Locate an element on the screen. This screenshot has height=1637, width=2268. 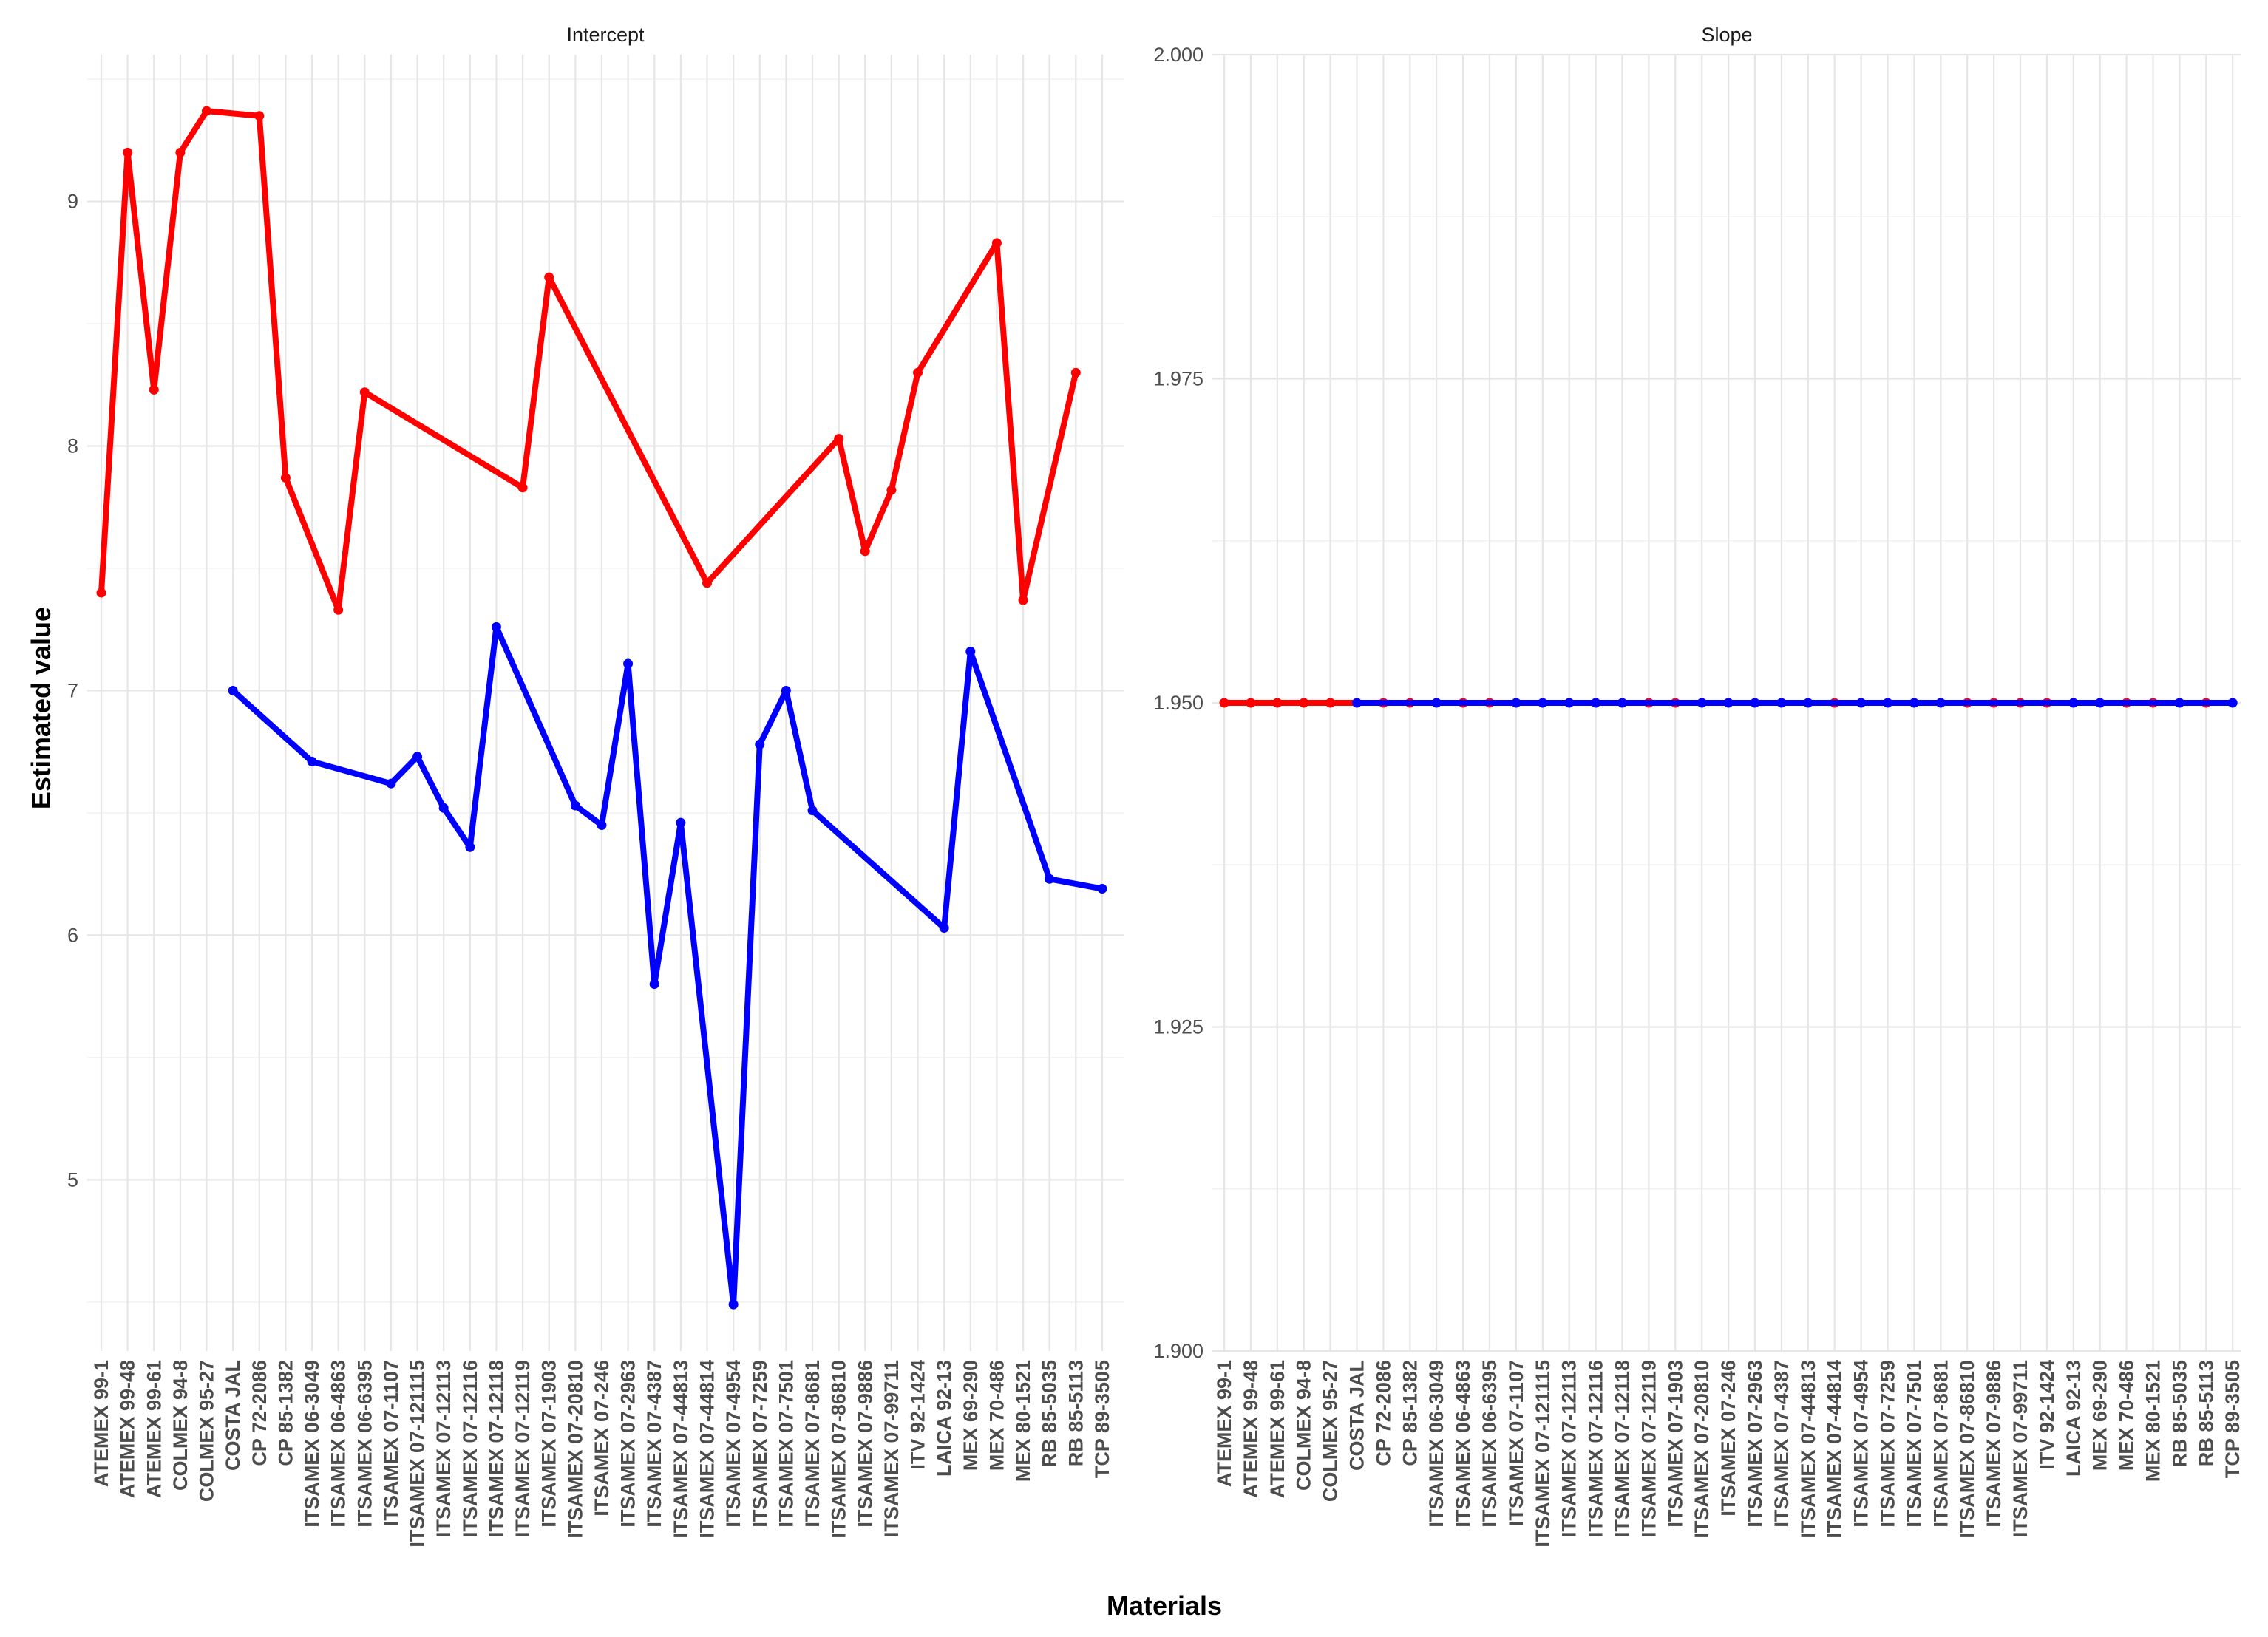
y-axis-title: Estimated value is located at coordinates (41, 708).